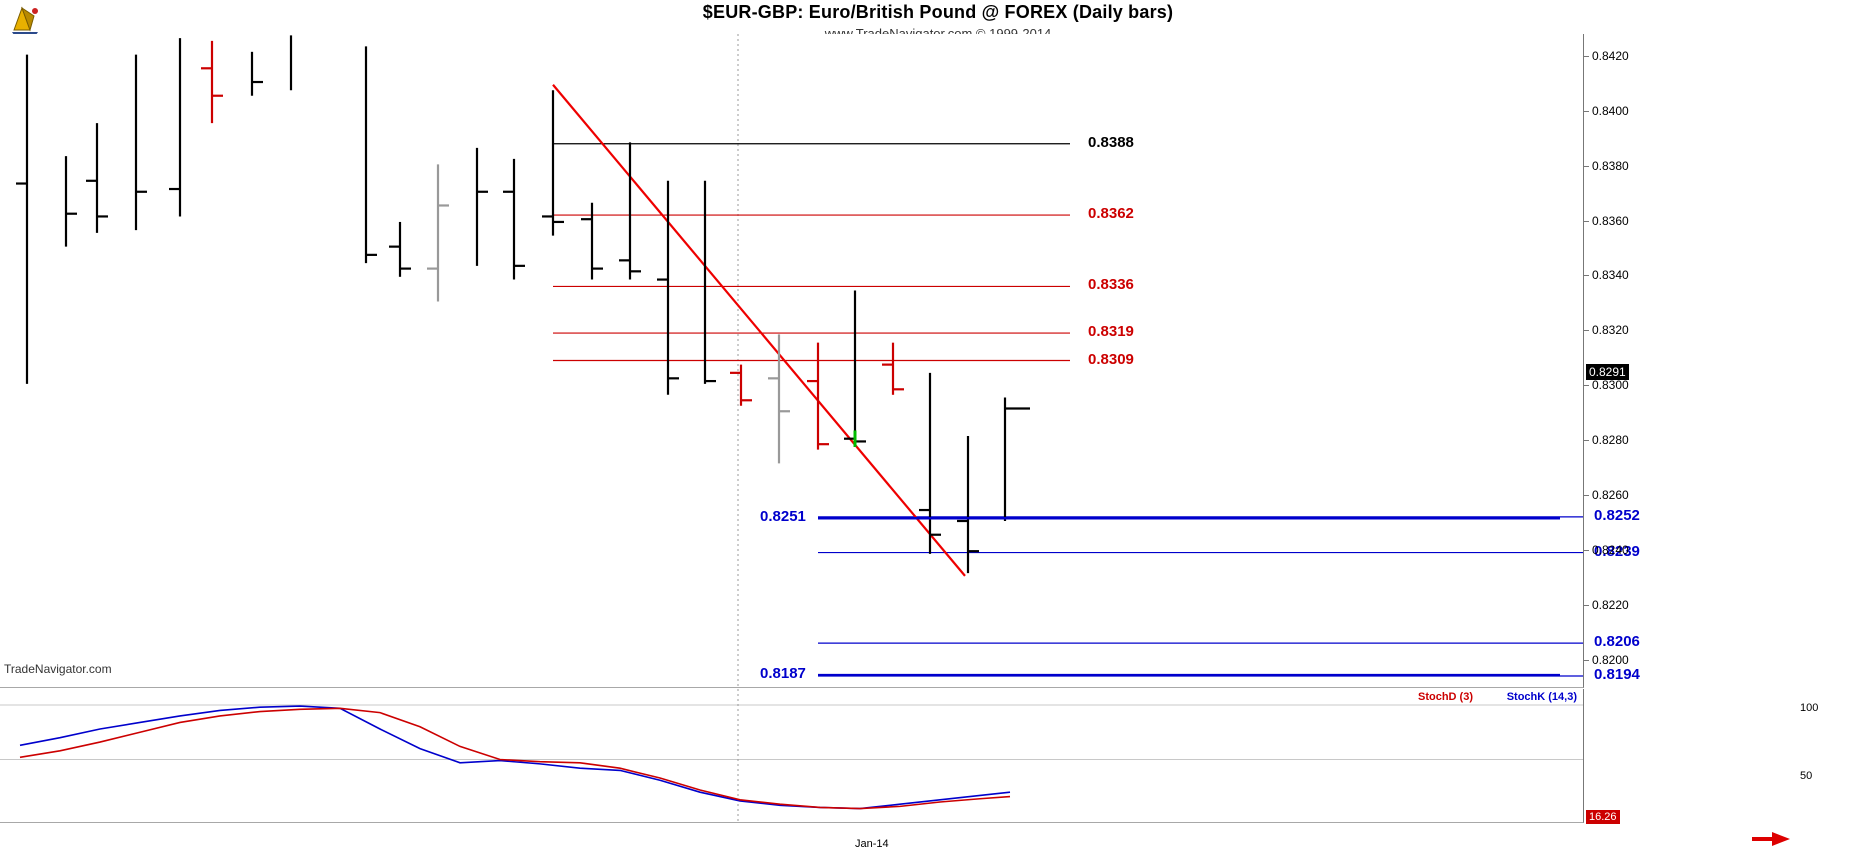  Describe the element at coordinates (783, 517) in the screenshot. I see `level-label-0-8251: 0.8251` at that location.